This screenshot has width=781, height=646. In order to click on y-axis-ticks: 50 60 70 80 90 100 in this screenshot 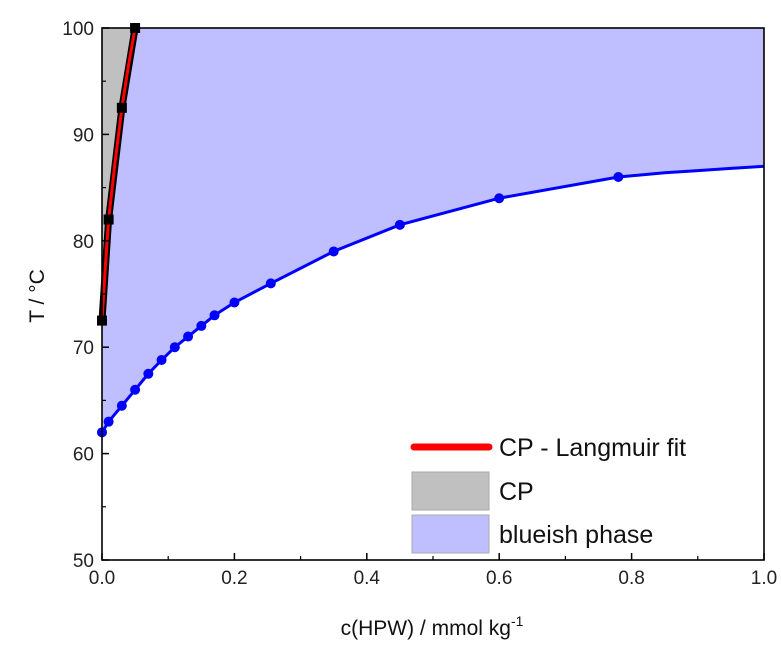, I will do `click(85, 295)`.